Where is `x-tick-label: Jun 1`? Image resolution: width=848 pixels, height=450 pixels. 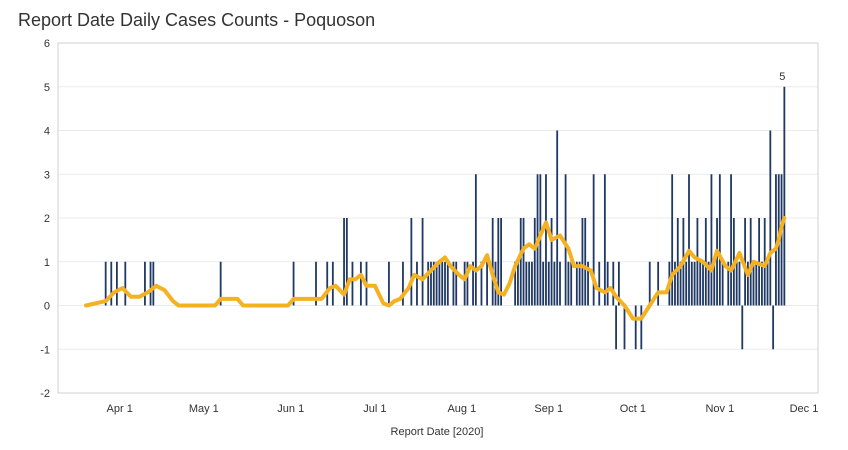 x-tick-label: Jun 1 is located at coordinates (290, 409).